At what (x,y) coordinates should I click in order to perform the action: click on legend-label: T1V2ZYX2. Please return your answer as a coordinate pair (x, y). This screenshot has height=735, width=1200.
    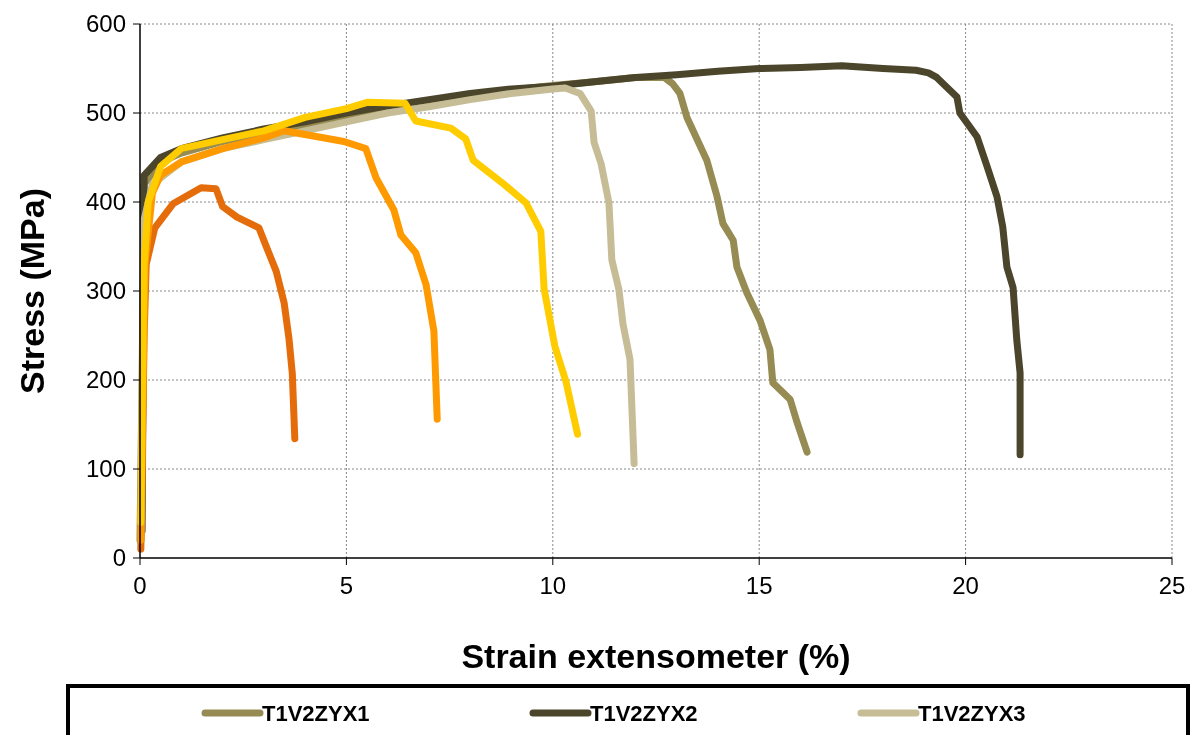
    Looking at the image, I should click on (644, 713).